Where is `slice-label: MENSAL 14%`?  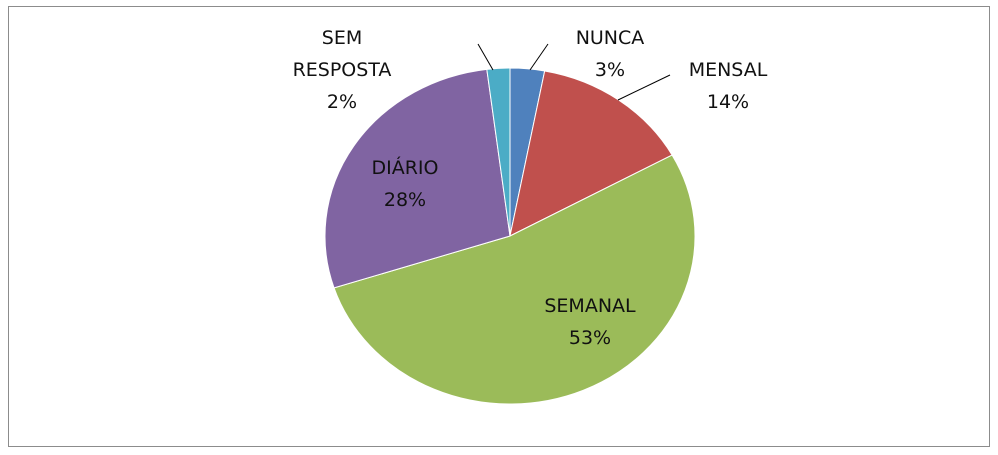
slice-label: MENSAL 14% is located at coordinates (728, 86).